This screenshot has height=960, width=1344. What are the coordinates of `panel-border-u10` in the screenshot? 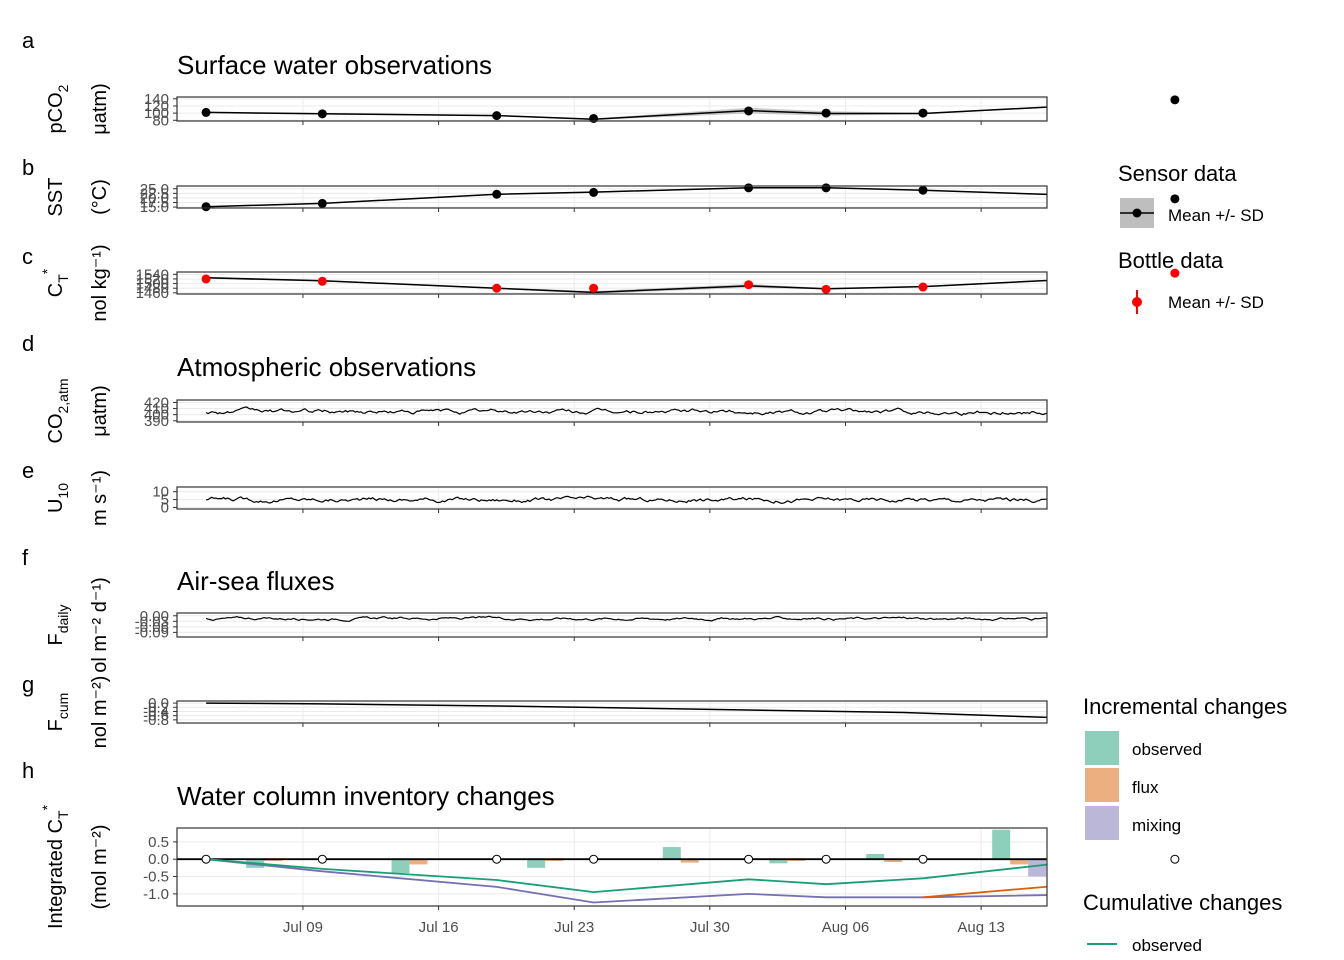 It's located at (612, 498).